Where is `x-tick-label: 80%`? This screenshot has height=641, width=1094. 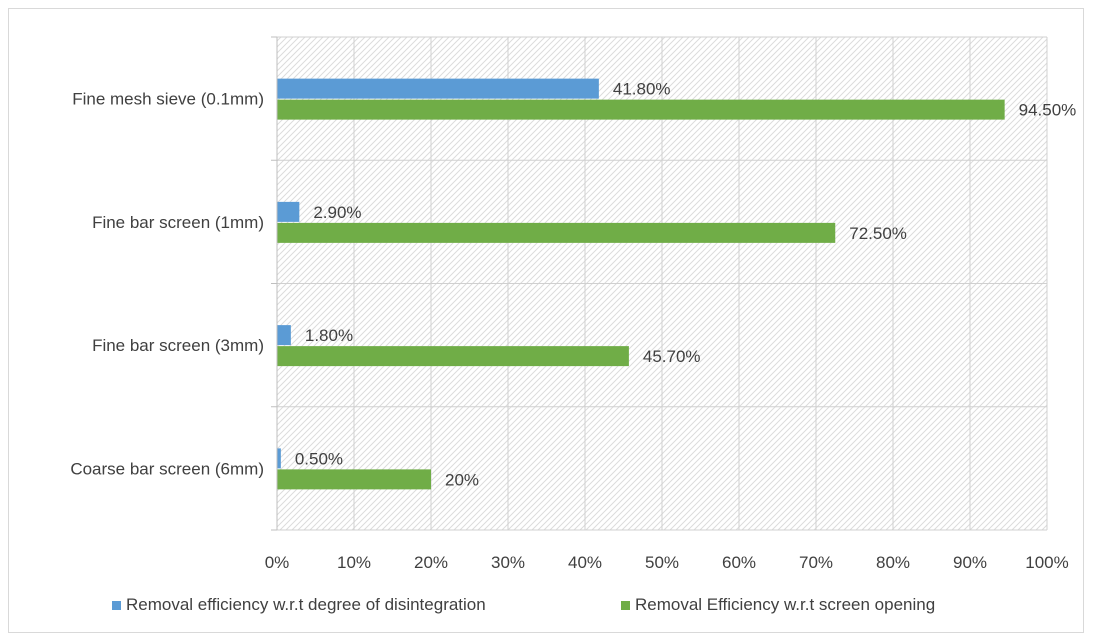 x-tick-label: 80% is located at coordinates (893, 562).